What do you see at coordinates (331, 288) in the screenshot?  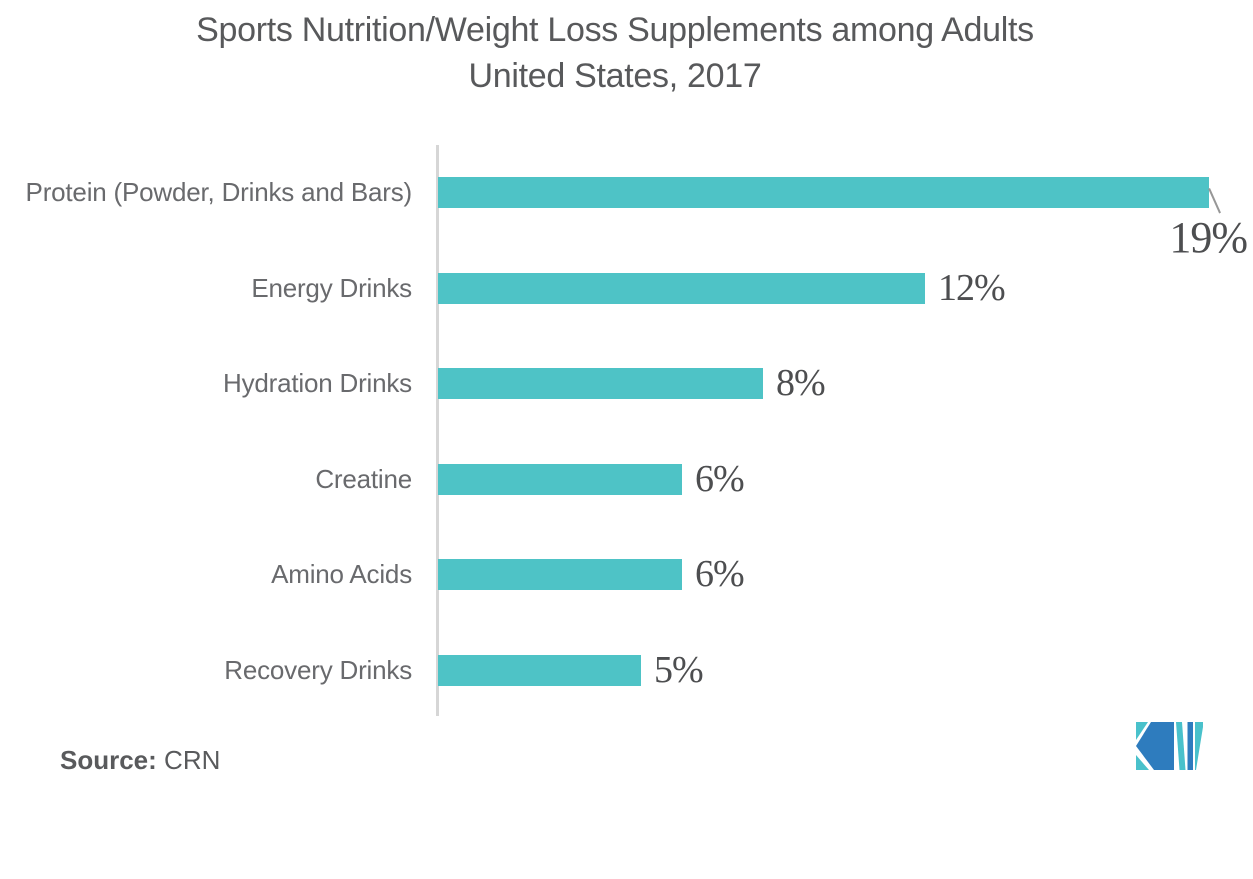 I see `category-label: Energy Drinks` at bounding box center [331, 288].